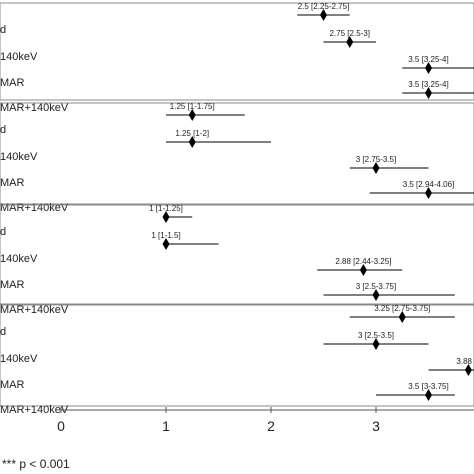 The image size is (474, 474). I want to click on data-label: 3.5 [3-3.75], so click(428, 386).